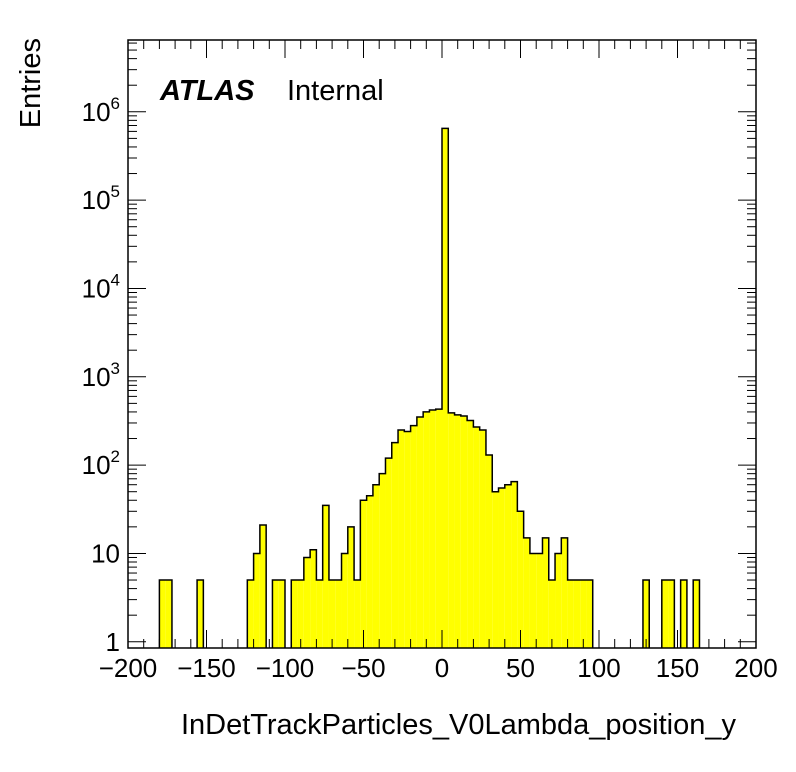 The image size is (796, 772). What do you see at coordinates (207, 91) in the screenshot?
I see `atlas-label: ATLAS` at bounding box center [207, 91].